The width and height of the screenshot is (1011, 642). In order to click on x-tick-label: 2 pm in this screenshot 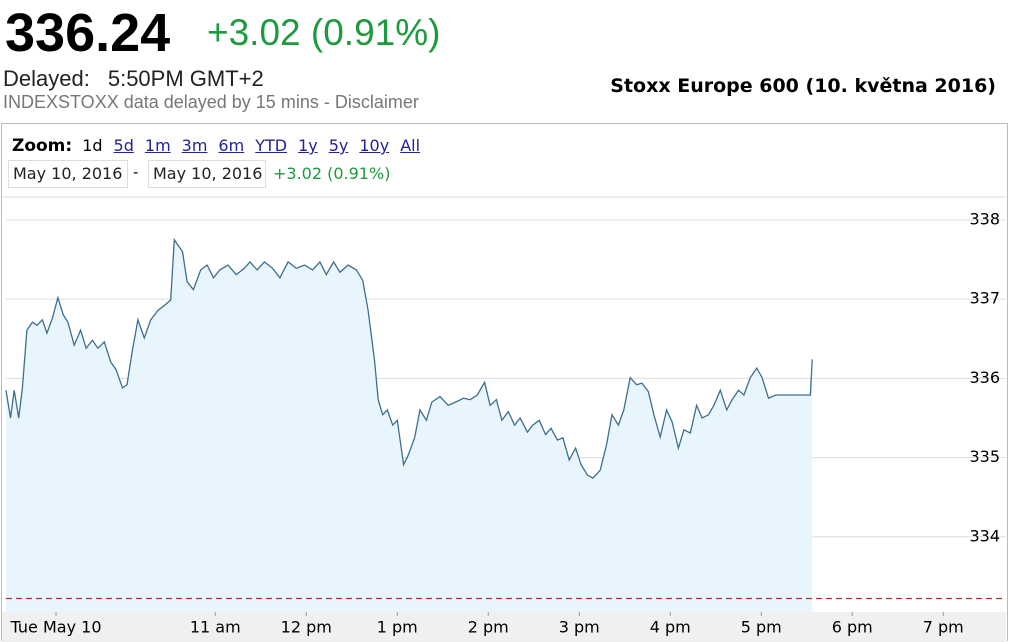, I will do `click(488, 627)`.